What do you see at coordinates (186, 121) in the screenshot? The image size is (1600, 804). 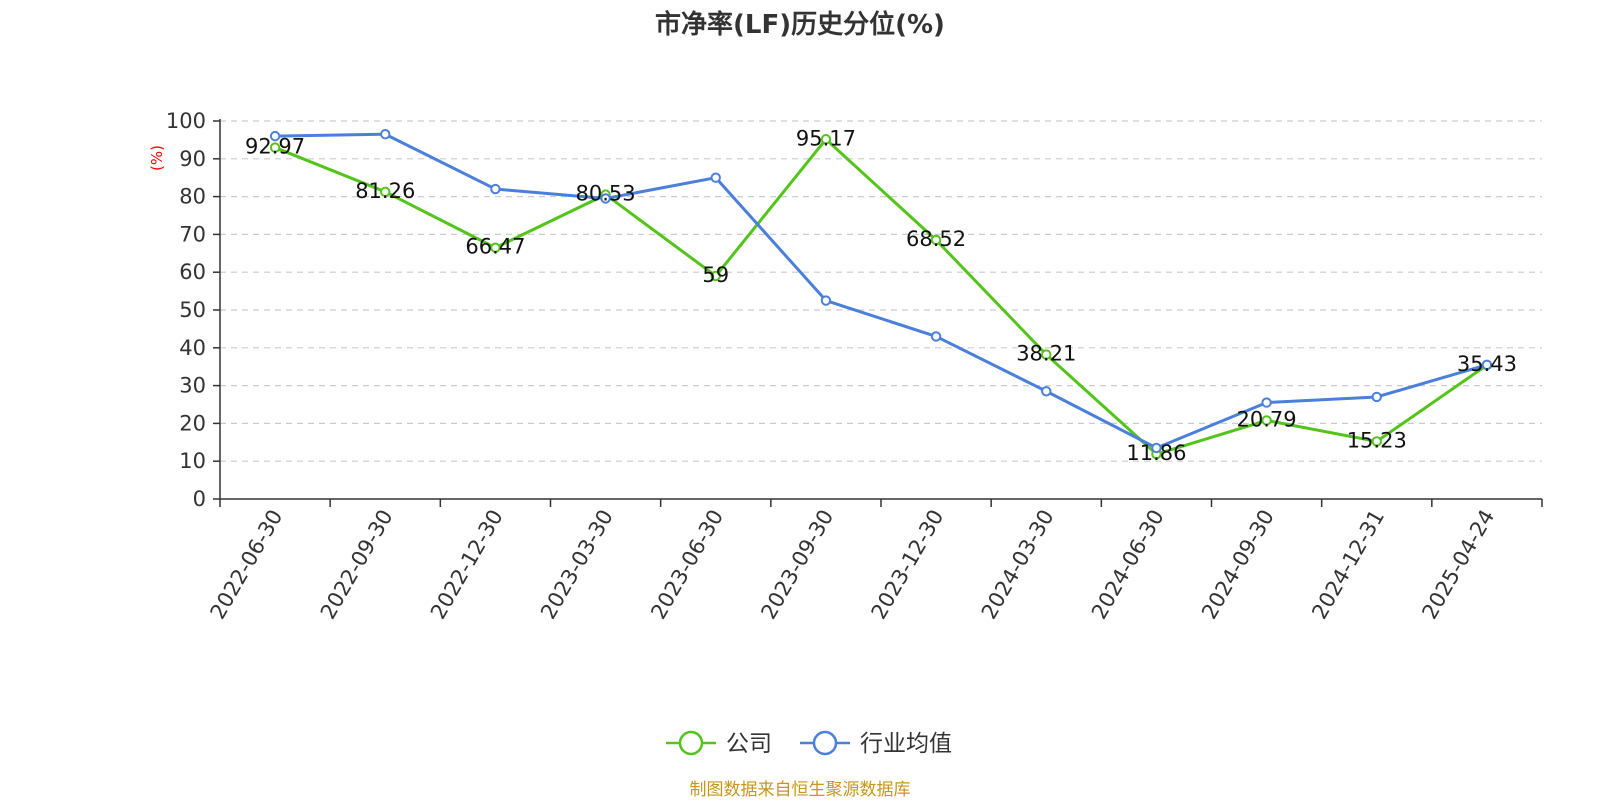 I see `y-tick-label: 100` at bounding box center [186, 121].